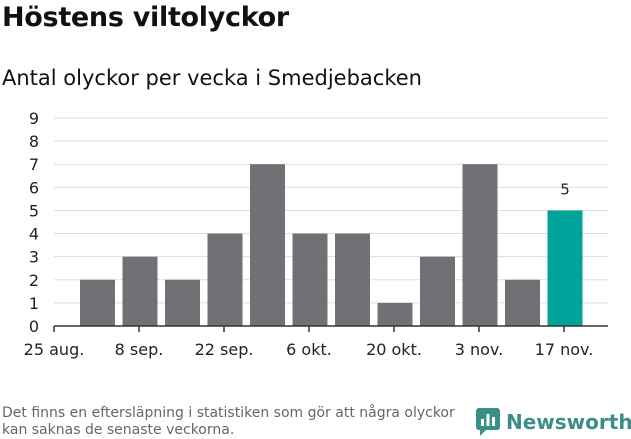 The height and width of the screenshot is (439, 631). I want to click on chart-subtitle: Antal olyckor per vecka i Smedjebacken, so click(212, 78).